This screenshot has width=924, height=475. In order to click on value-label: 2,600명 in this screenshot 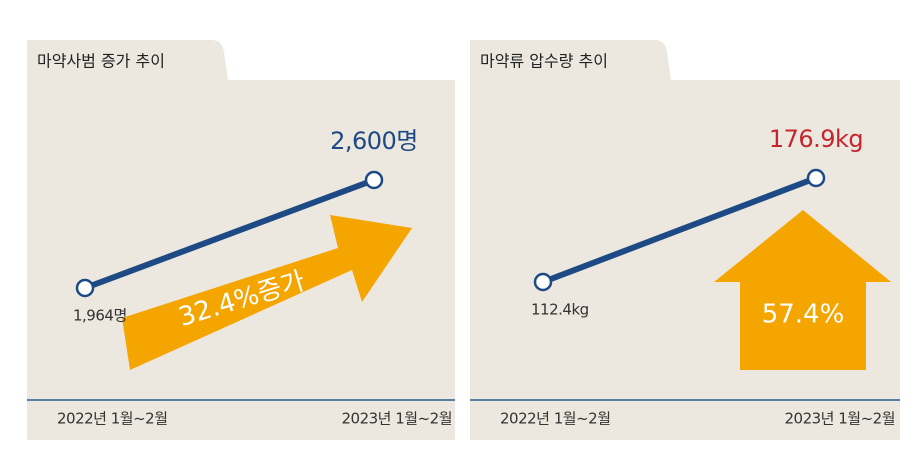, I will do `click(374, 141)`.